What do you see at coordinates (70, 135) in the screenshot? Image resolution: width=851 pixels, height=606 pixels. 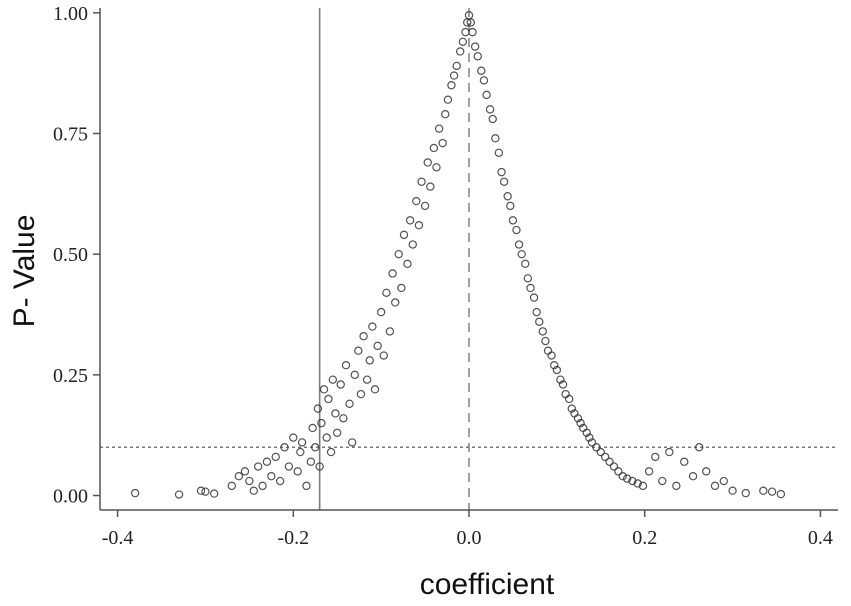 I see `y-tick-label: 0.75` at bounding box center [70, 135].